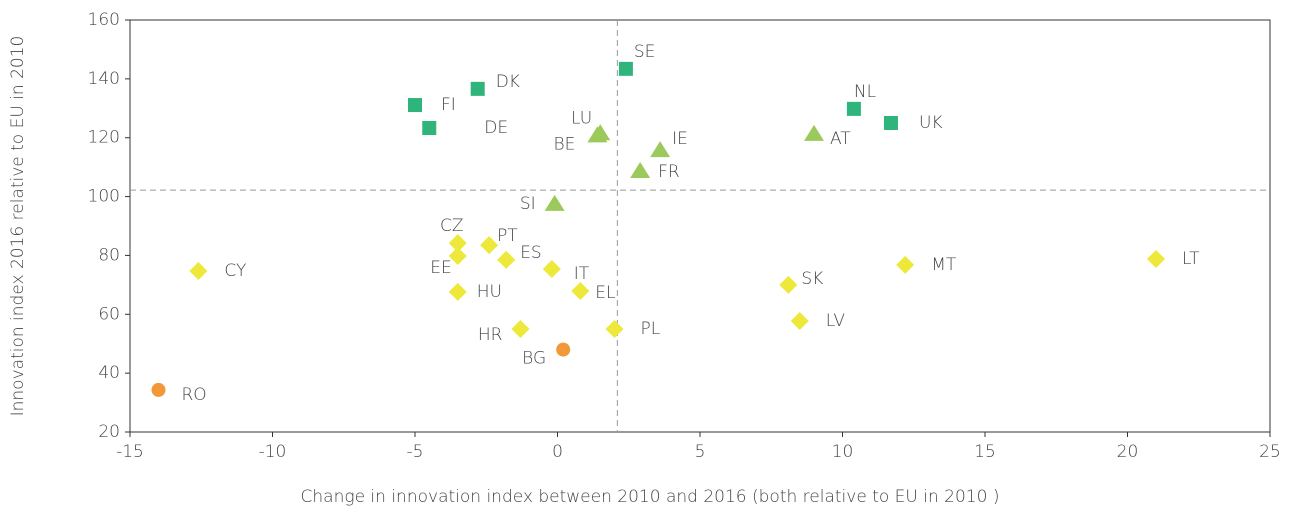  I want to click on point-label: UK, so click(931, 123).